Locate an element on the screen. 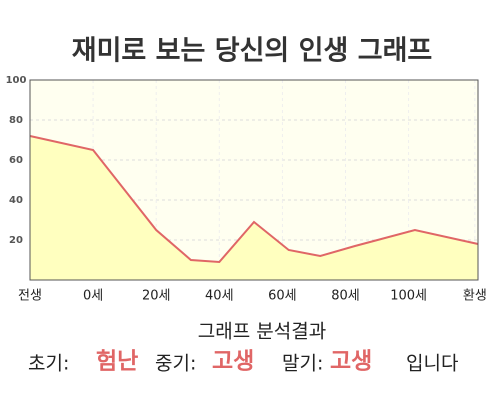  x-tick-label: 전생 is located at coordinates (30, 296).